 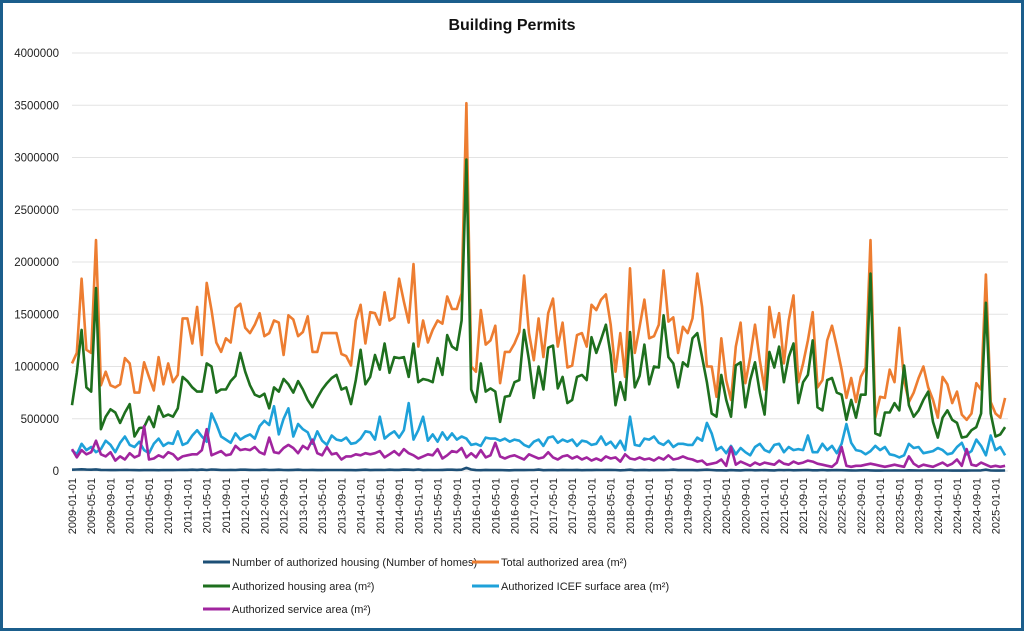 I want to click on x-tick-label: 2009-05-01, so click(x=92, y=506).